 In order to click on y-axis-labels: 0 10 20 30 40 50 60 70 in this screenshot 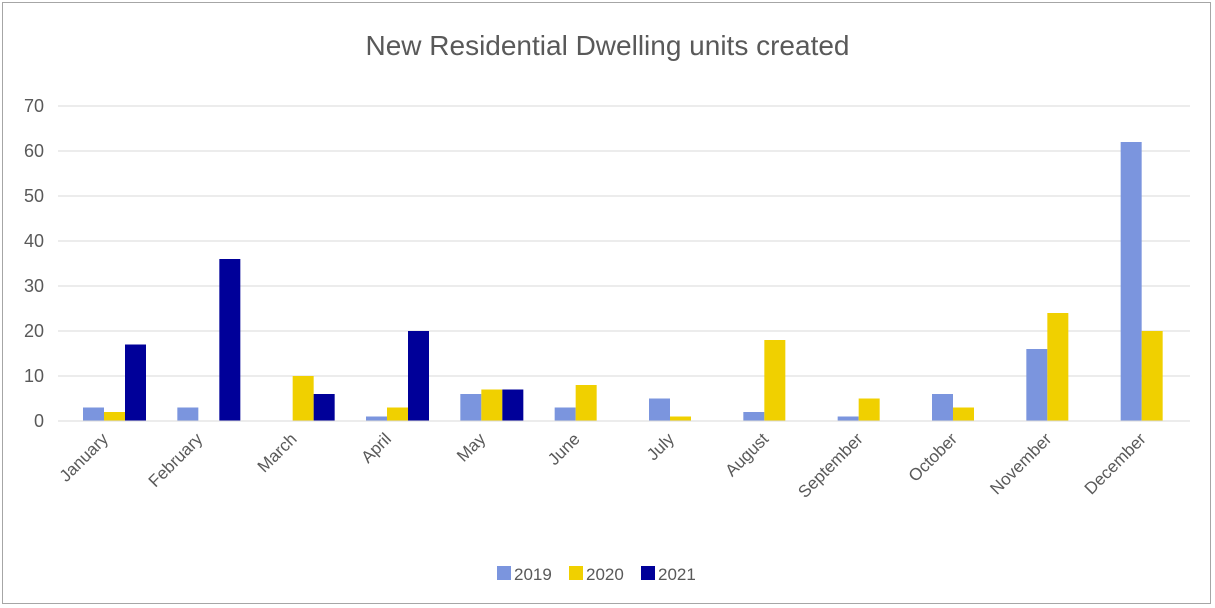, I will do `click(34, 263)`.